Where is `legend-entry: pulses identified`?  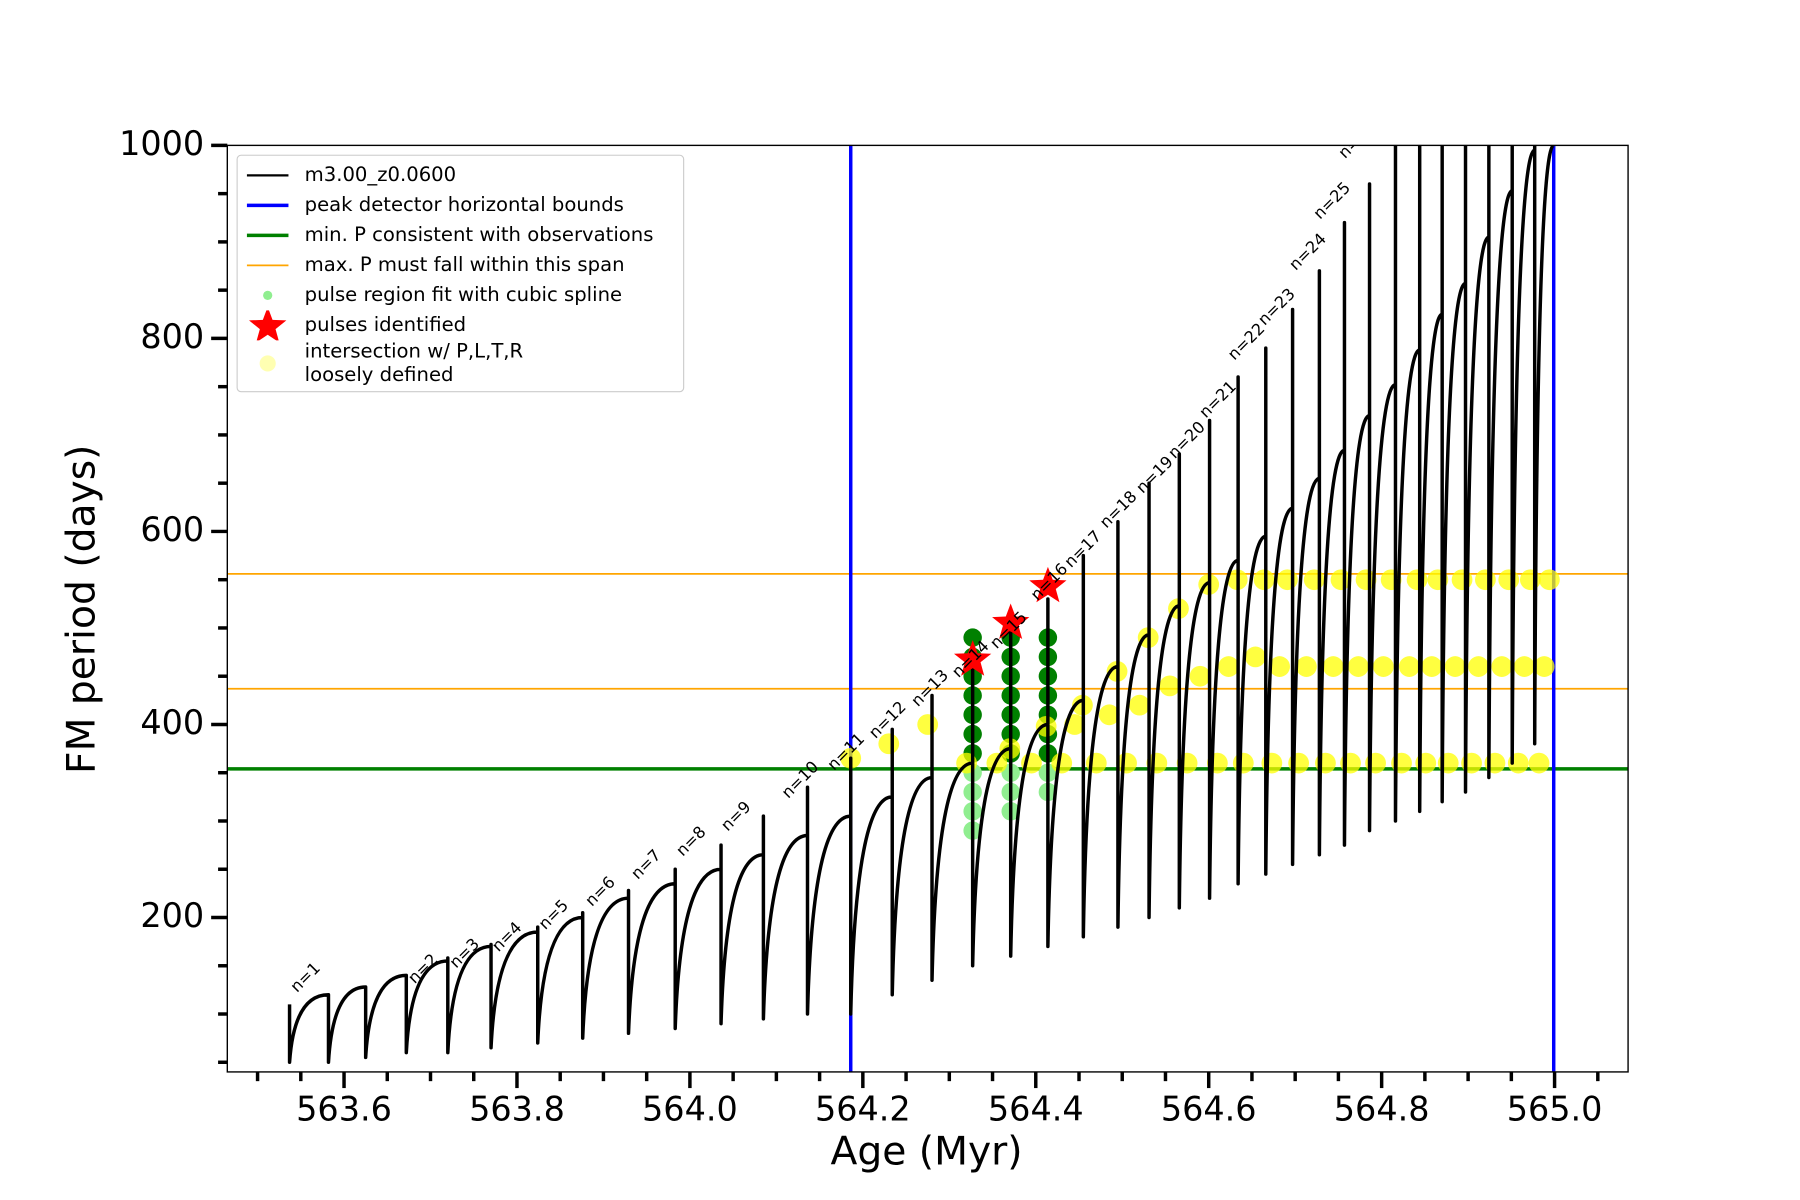 legend-entry: pulses identified is located at coordinates (461, 325).